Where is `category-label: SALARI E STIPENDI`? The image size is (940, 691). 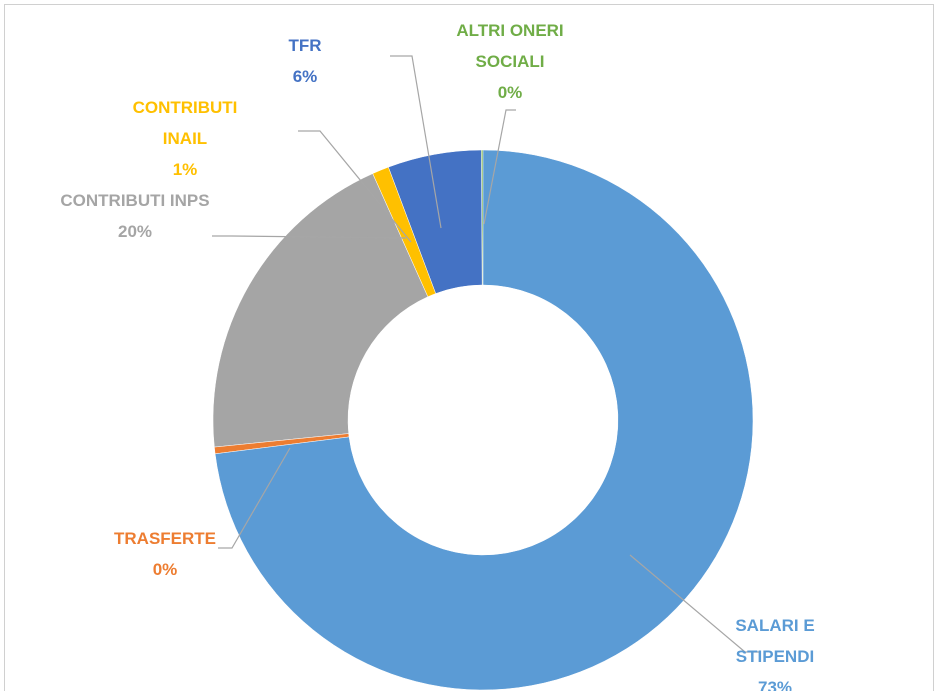 category-label: SALARI E STIPENDI is located at coordinates (775, 641).